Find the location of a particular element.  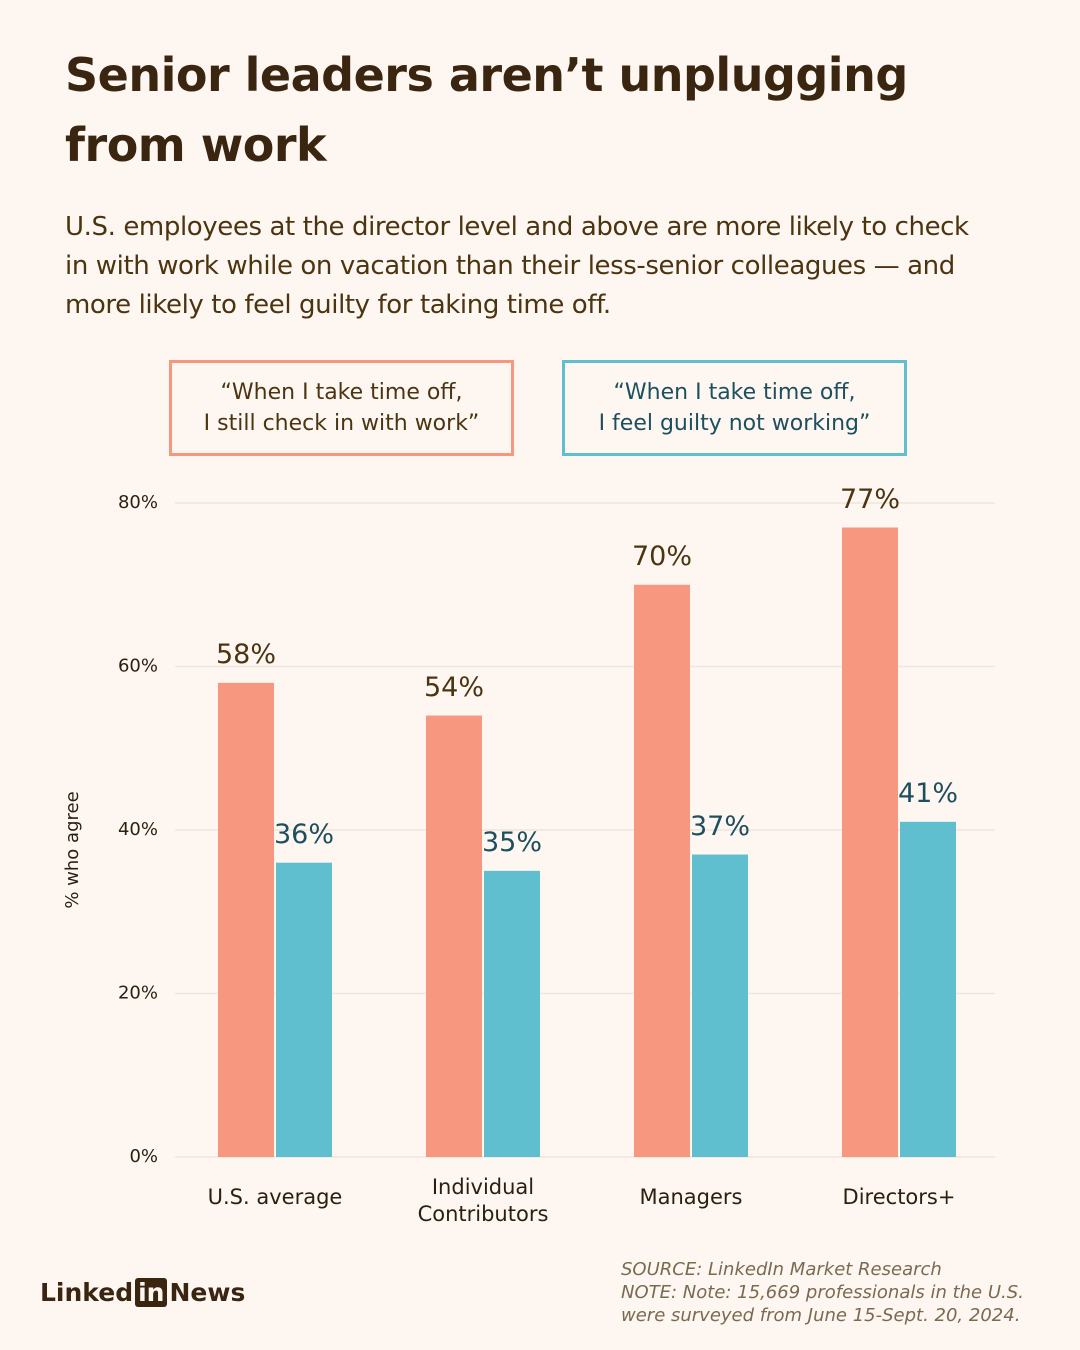

brand-logo: Linked in News is located at coordinates (142, 1292).